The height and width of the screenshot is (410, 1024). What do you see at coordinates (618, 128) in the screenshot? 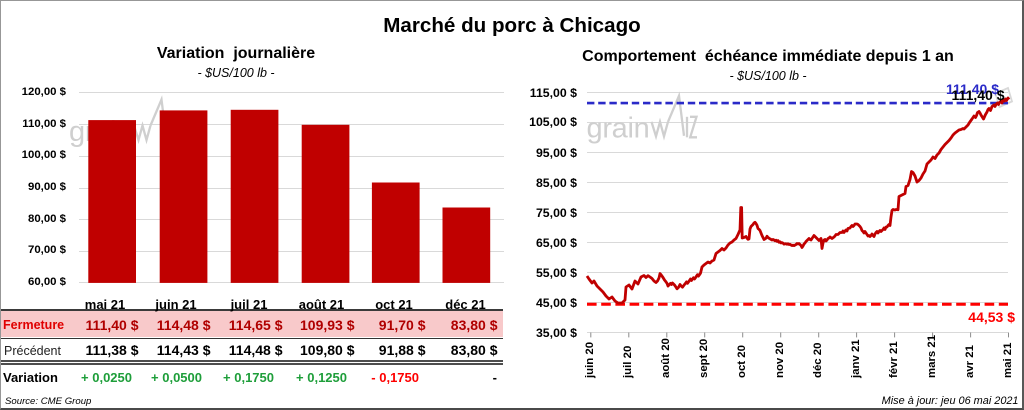
I see `svg-text: grain` at bounding box center [618, 128].